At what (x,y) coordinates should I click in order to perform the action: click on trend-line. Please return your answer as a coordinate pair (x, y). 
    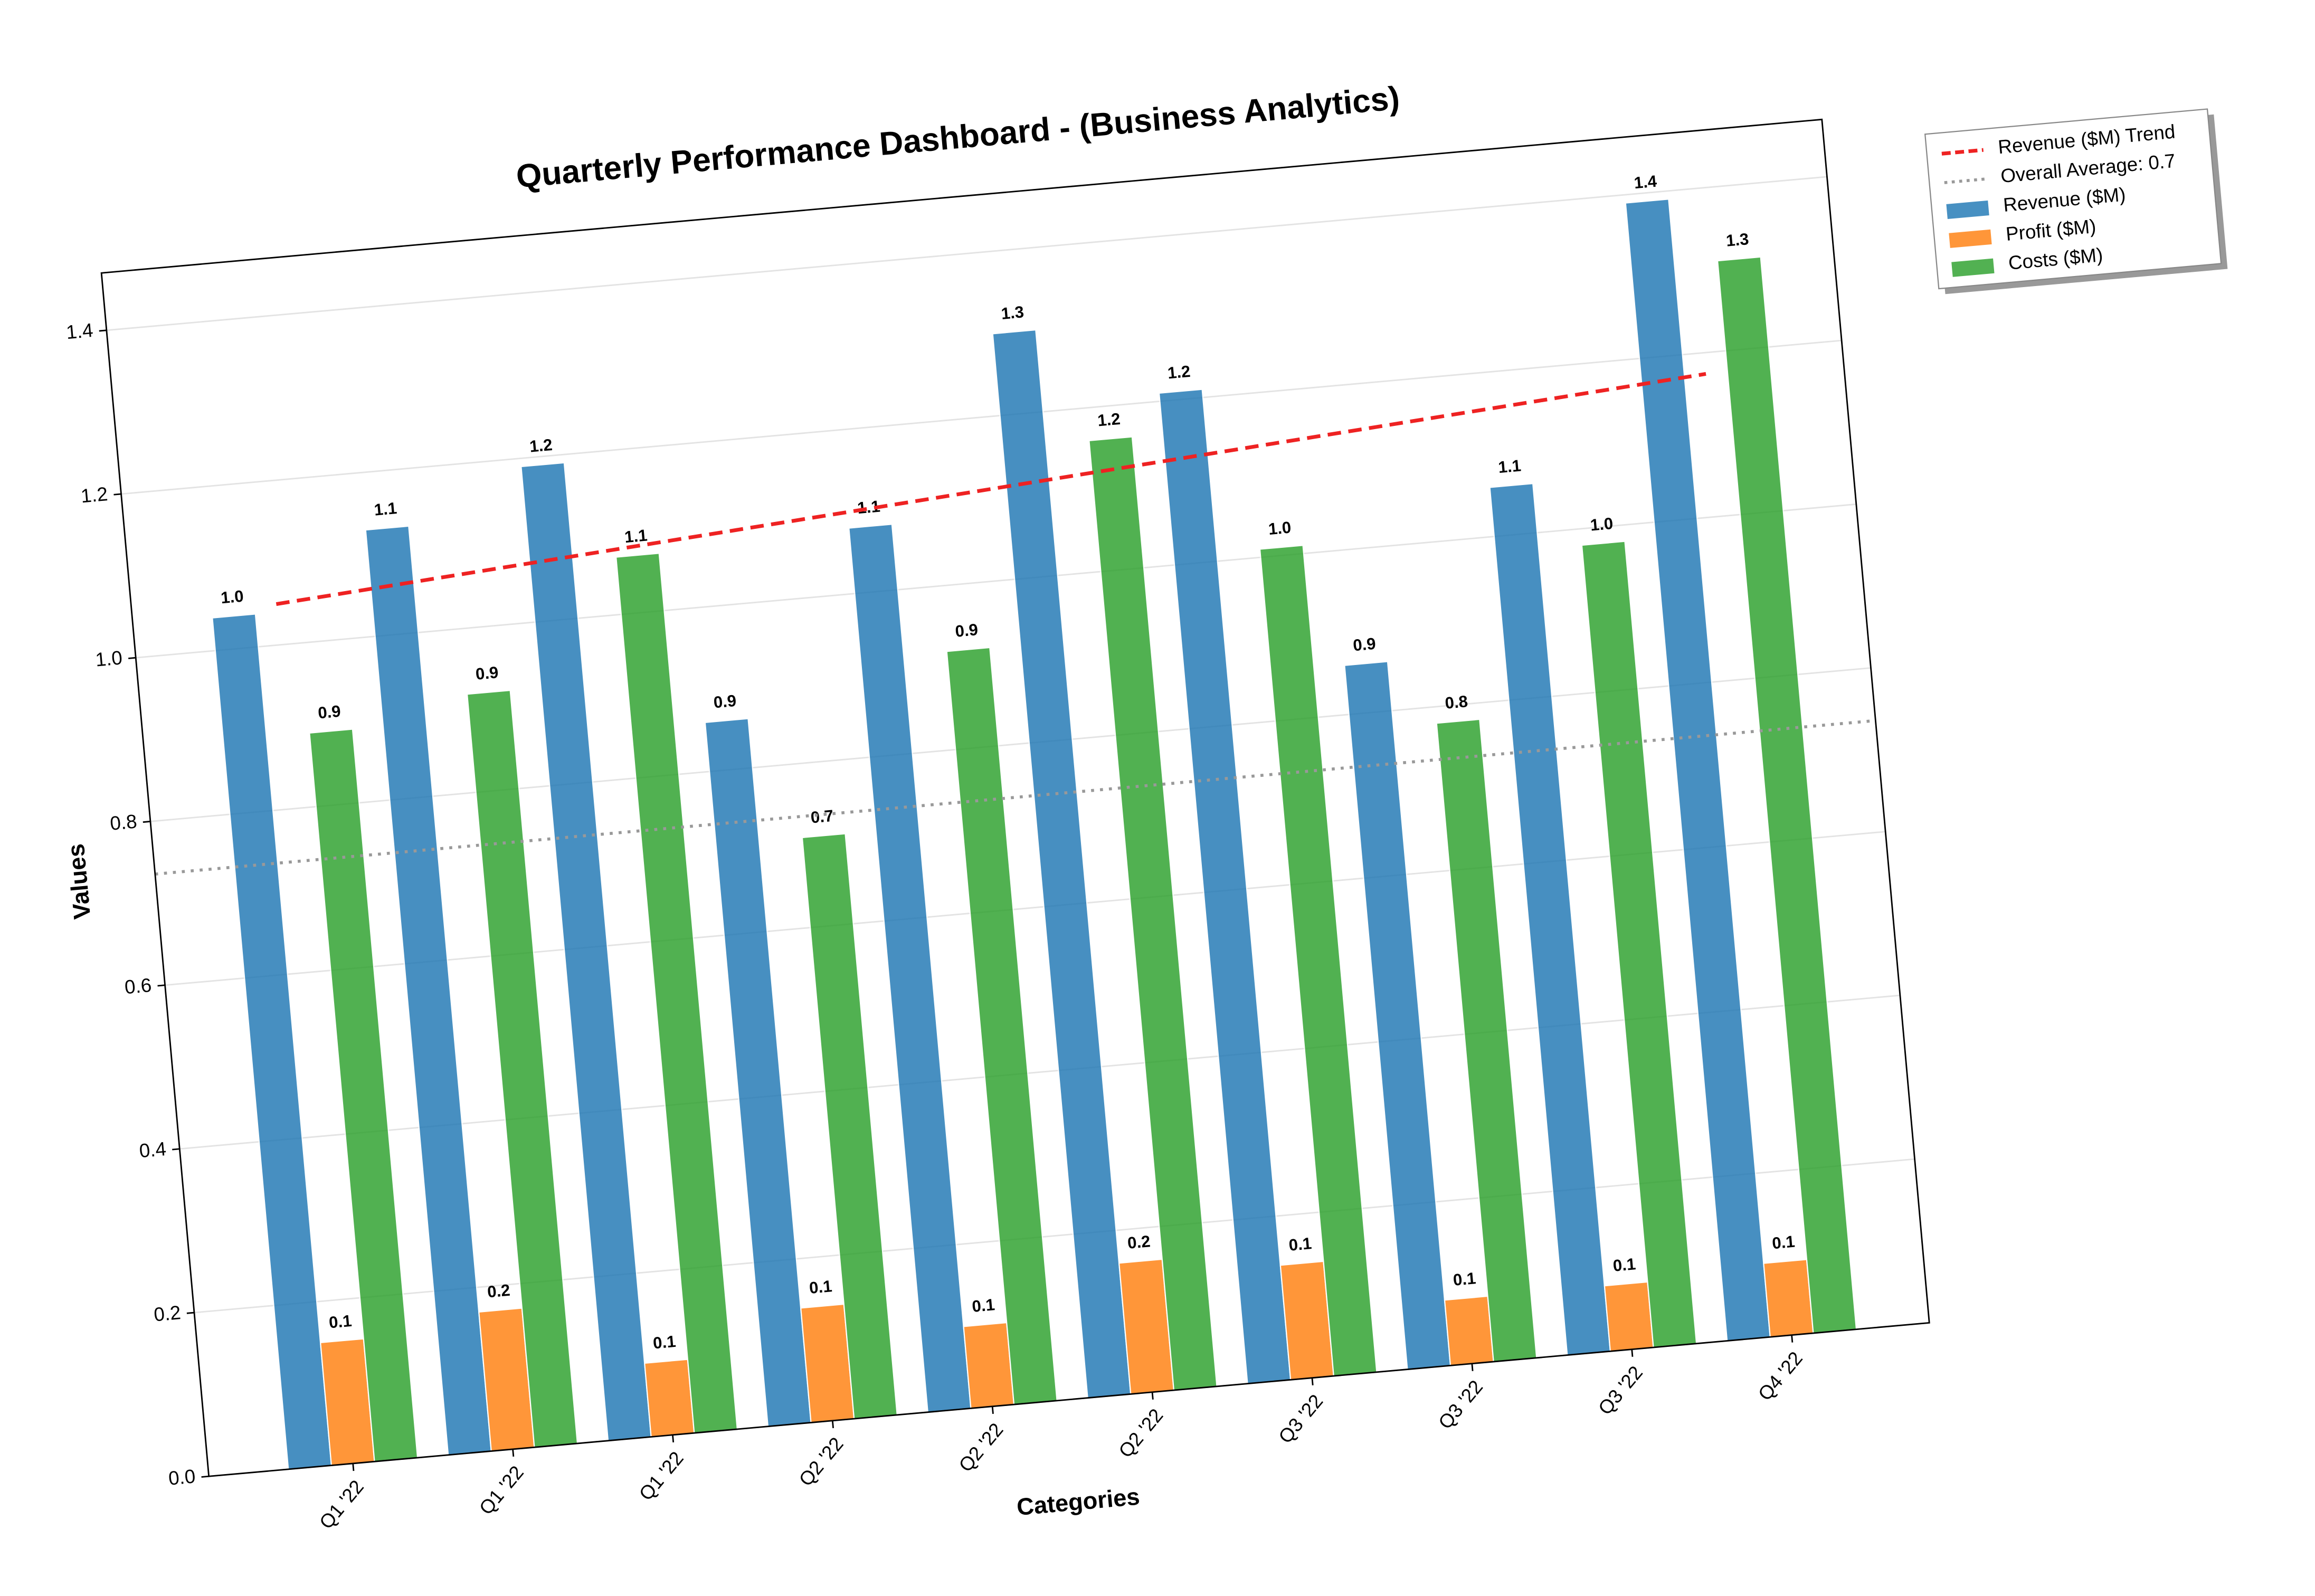
    Looking at the image, I should click on (991, 489).